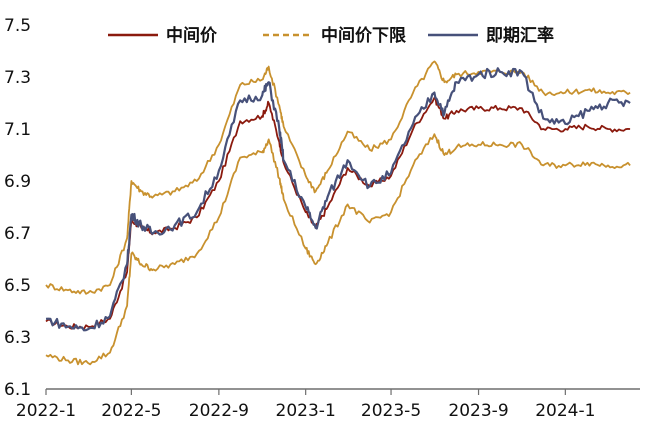  Describe the element at coordinates (342, 391) in the screenshot. I see `axes` at that location.